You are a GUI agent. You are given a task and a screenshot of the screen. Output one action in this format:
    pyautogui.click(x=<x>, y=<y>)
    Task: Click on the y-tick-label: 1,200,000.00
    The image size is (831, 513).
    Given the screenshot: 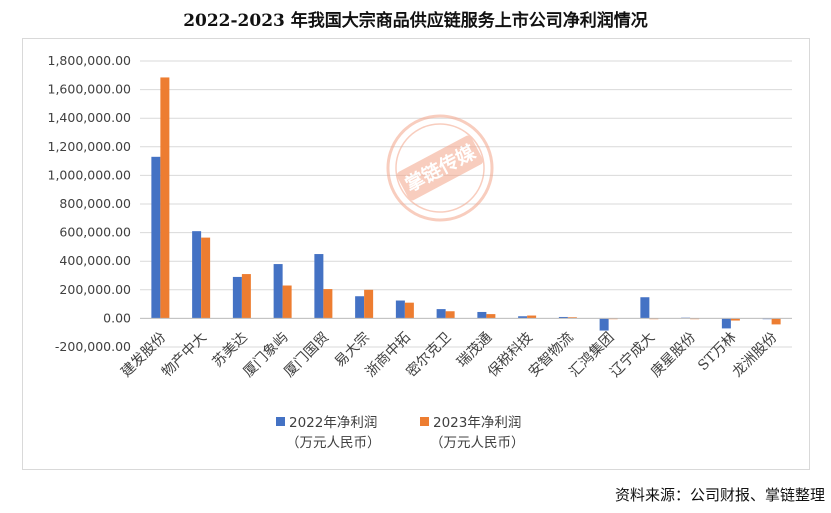 What is the action you would take?
    pyautogui.click(x=90, y=146)
    